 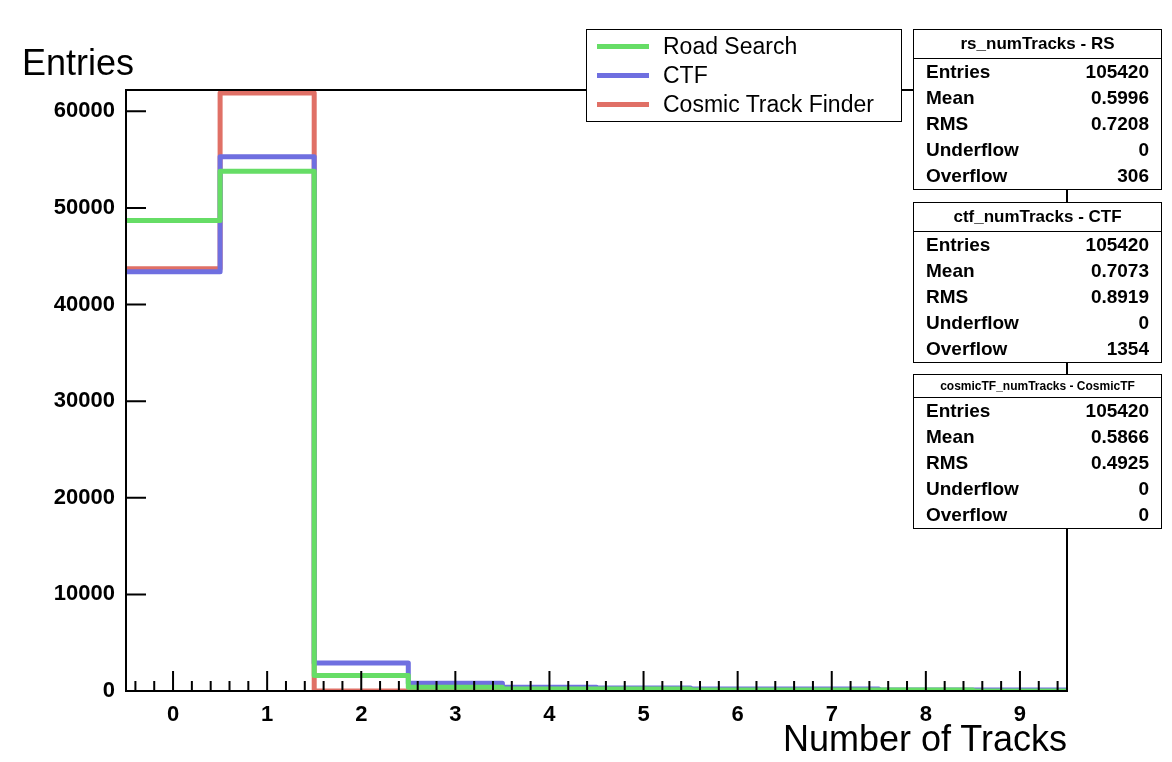 I want to click on y-tick-label: 30000, so click(x=84, y=400).